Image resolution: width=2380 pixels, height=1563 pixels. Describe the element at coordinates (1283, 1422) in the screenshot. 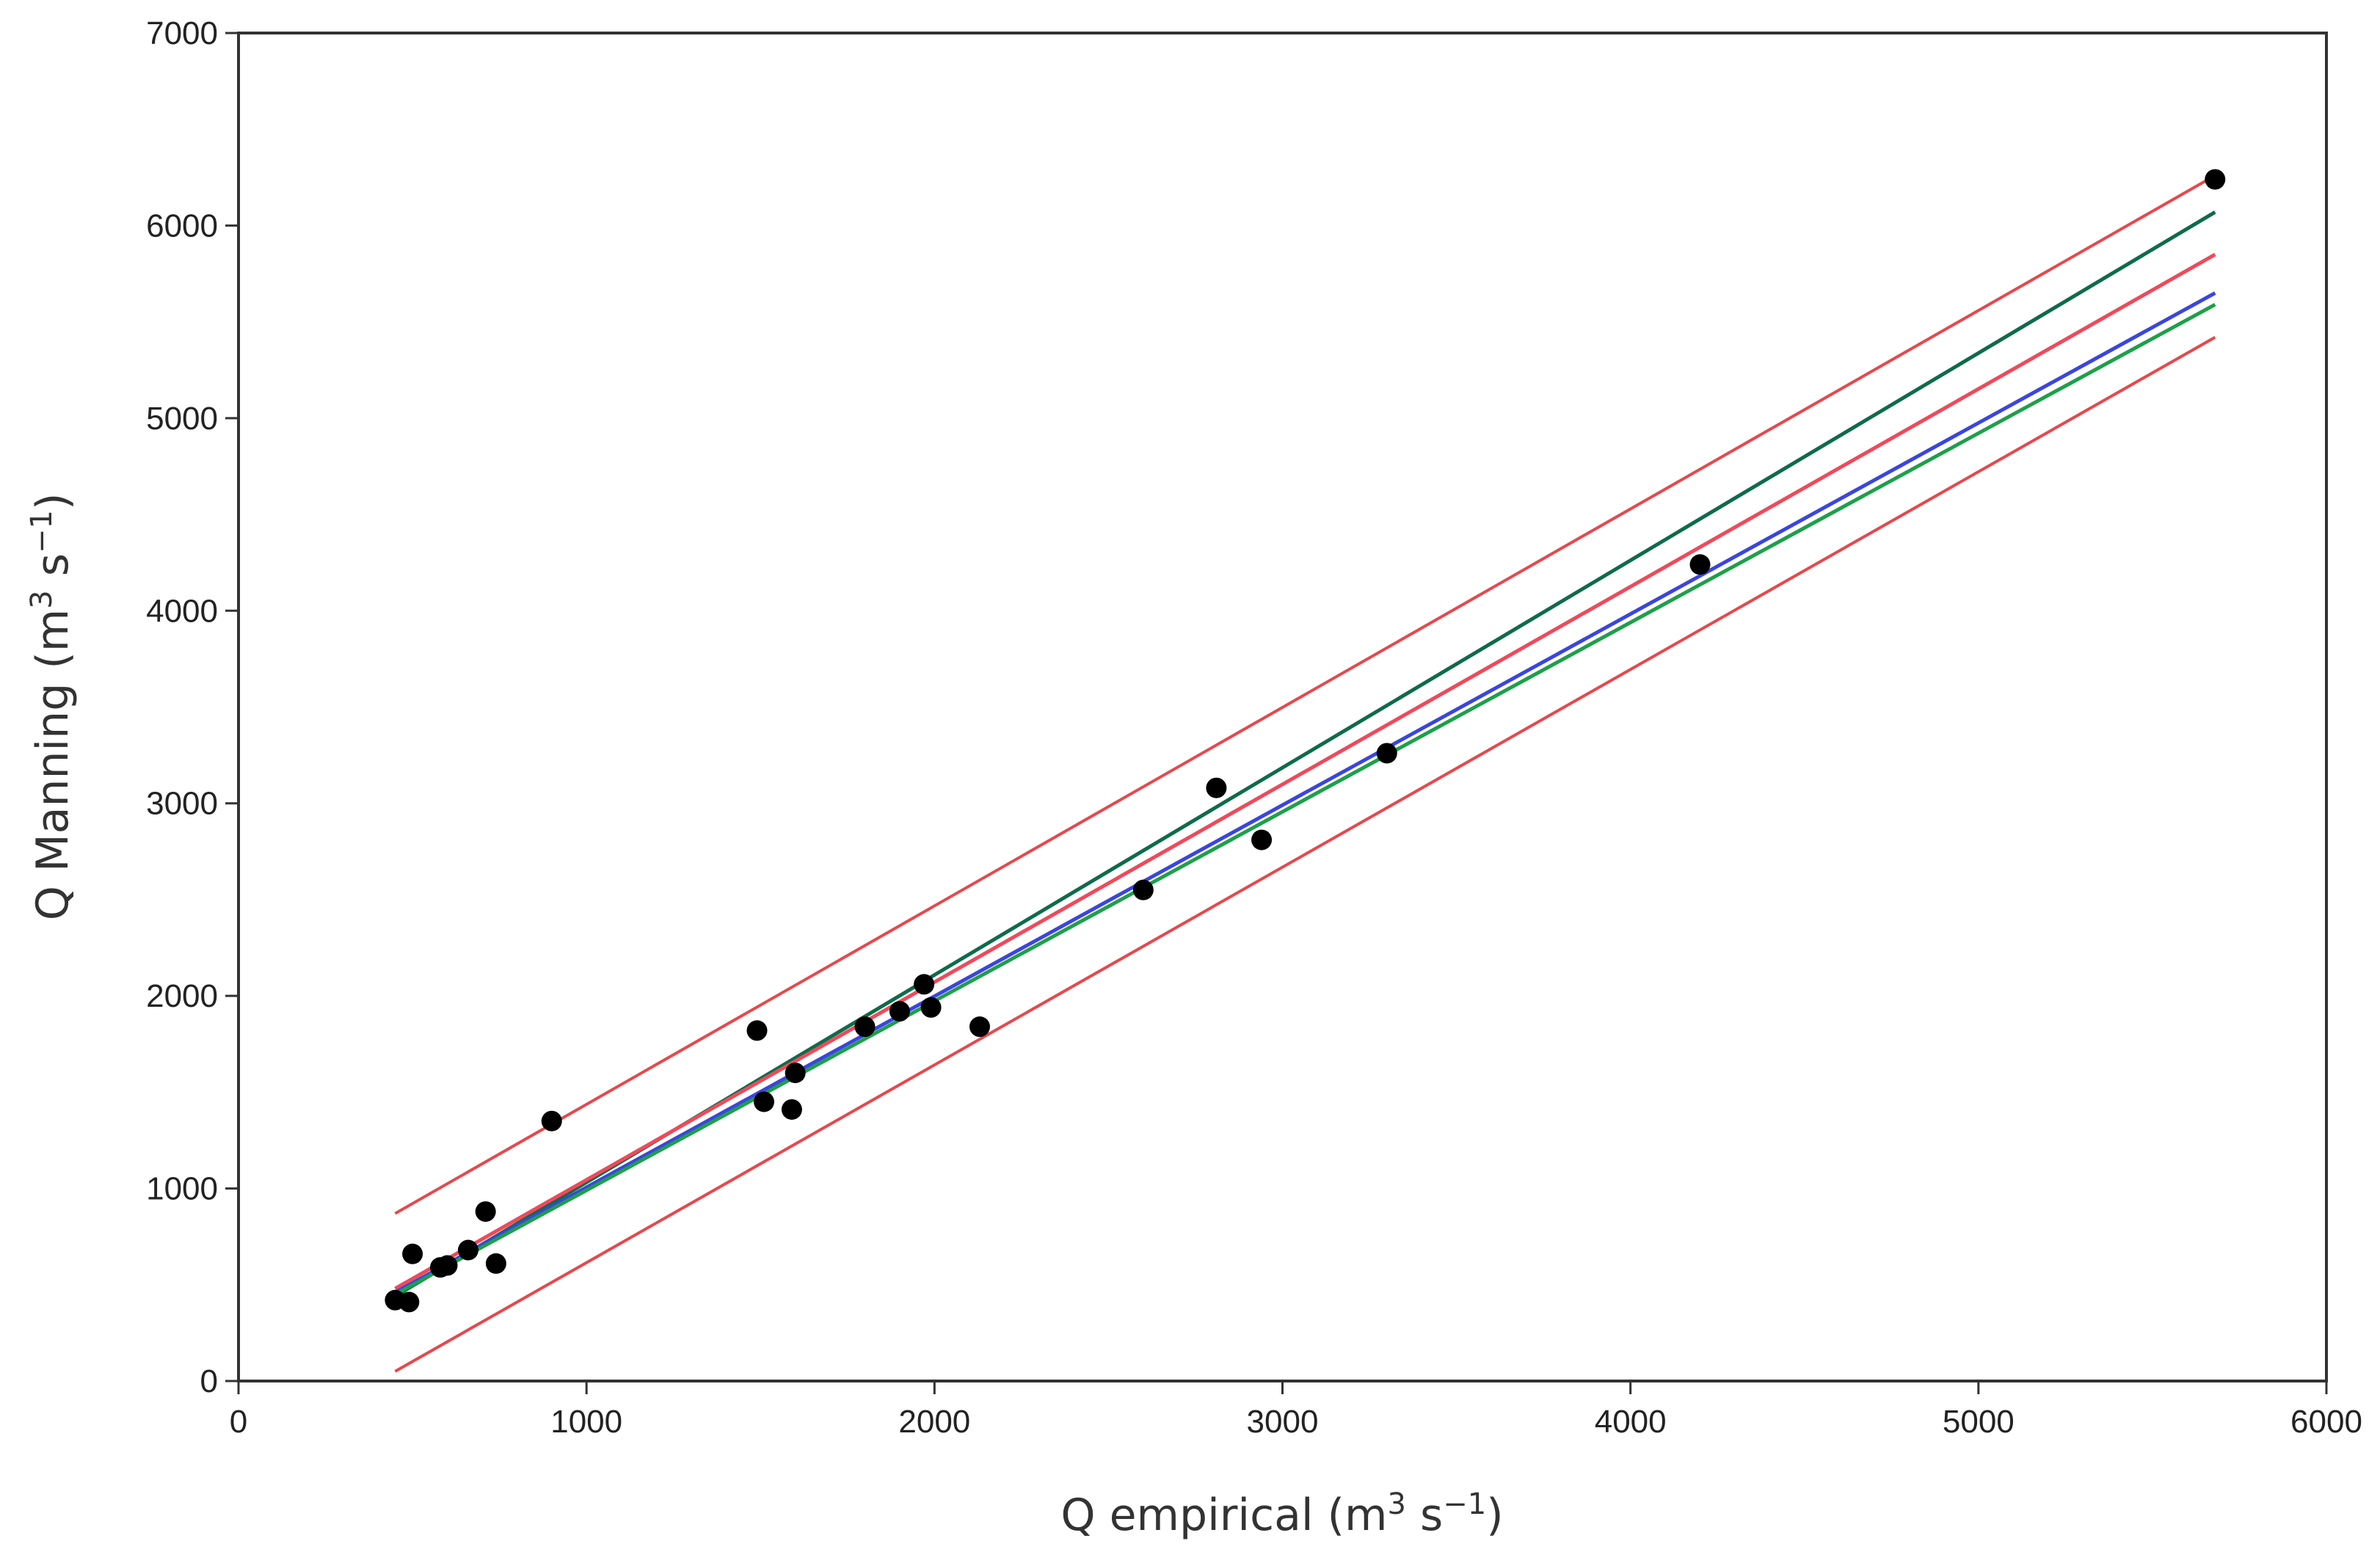

I see `x-tick-label: 3000` at that location.